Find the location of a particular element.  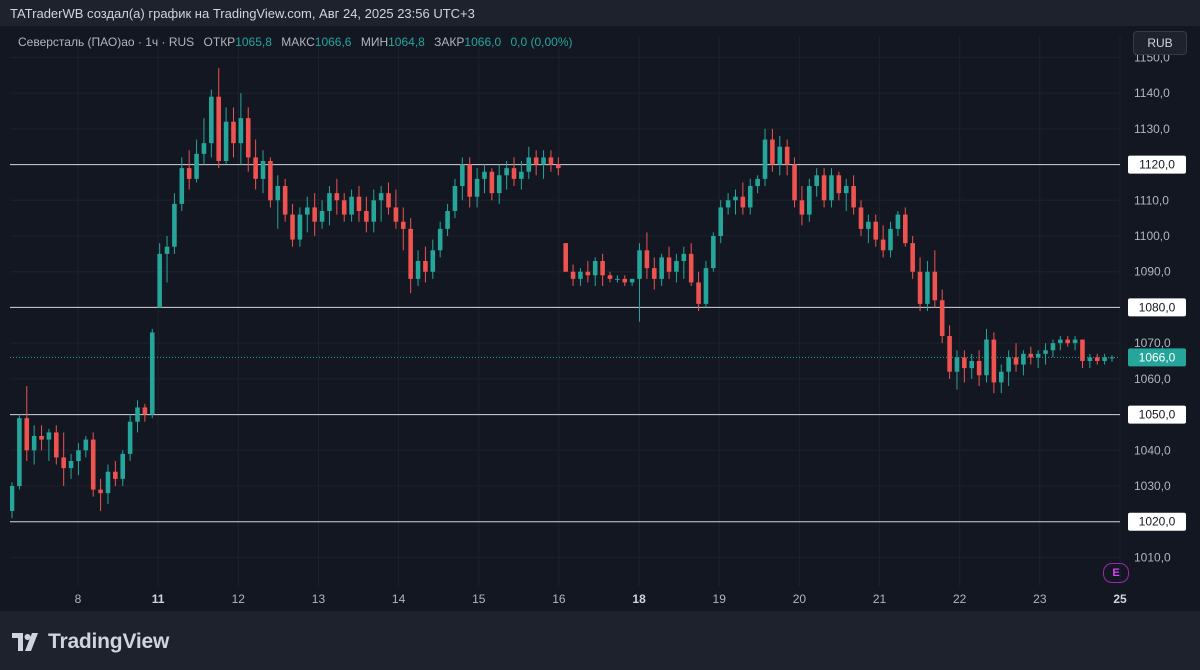

open-label: ОТКР is located at coordinates (219, 42).